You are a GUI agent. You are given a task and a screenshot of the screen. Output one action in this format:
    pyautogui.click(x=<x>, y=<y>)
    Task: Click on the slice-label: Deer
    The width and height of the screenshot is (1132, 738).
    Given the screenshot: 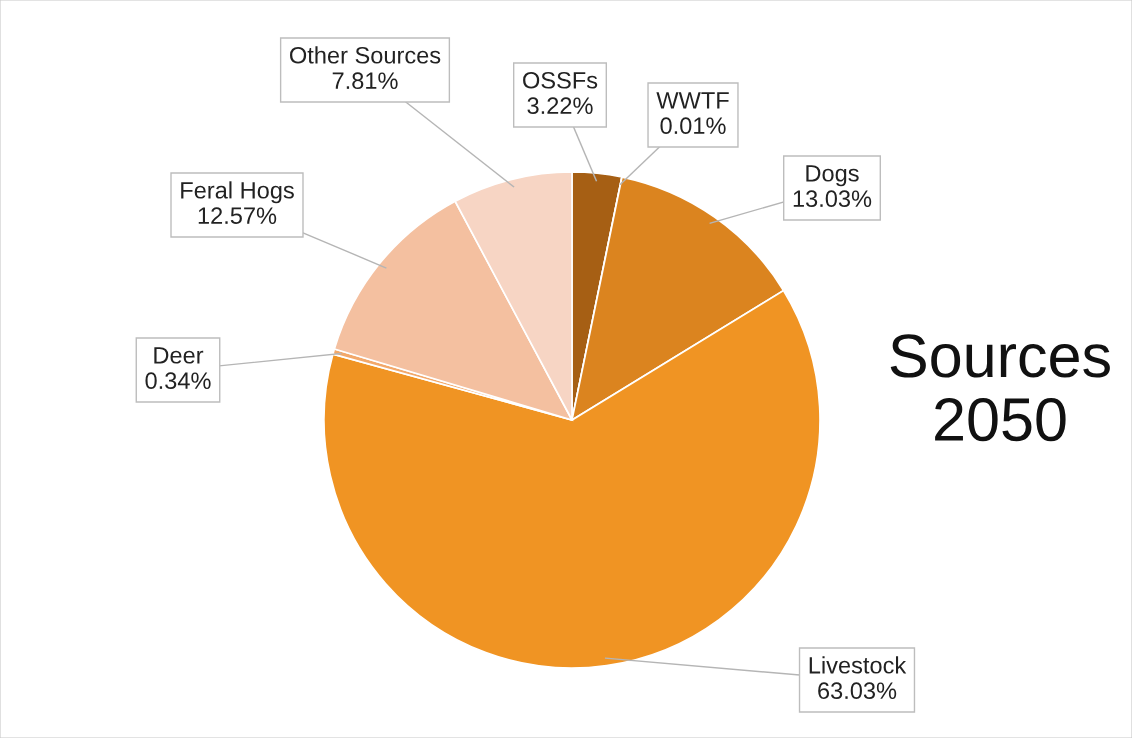 What is the action you would take?
    pyautogui.click(x=179, y=355)
    